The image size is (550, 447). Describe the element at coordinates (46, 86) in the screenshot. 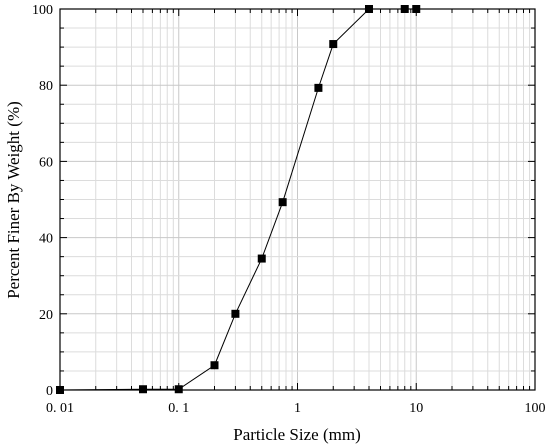

I see `y-tick-label: 80` at that location.